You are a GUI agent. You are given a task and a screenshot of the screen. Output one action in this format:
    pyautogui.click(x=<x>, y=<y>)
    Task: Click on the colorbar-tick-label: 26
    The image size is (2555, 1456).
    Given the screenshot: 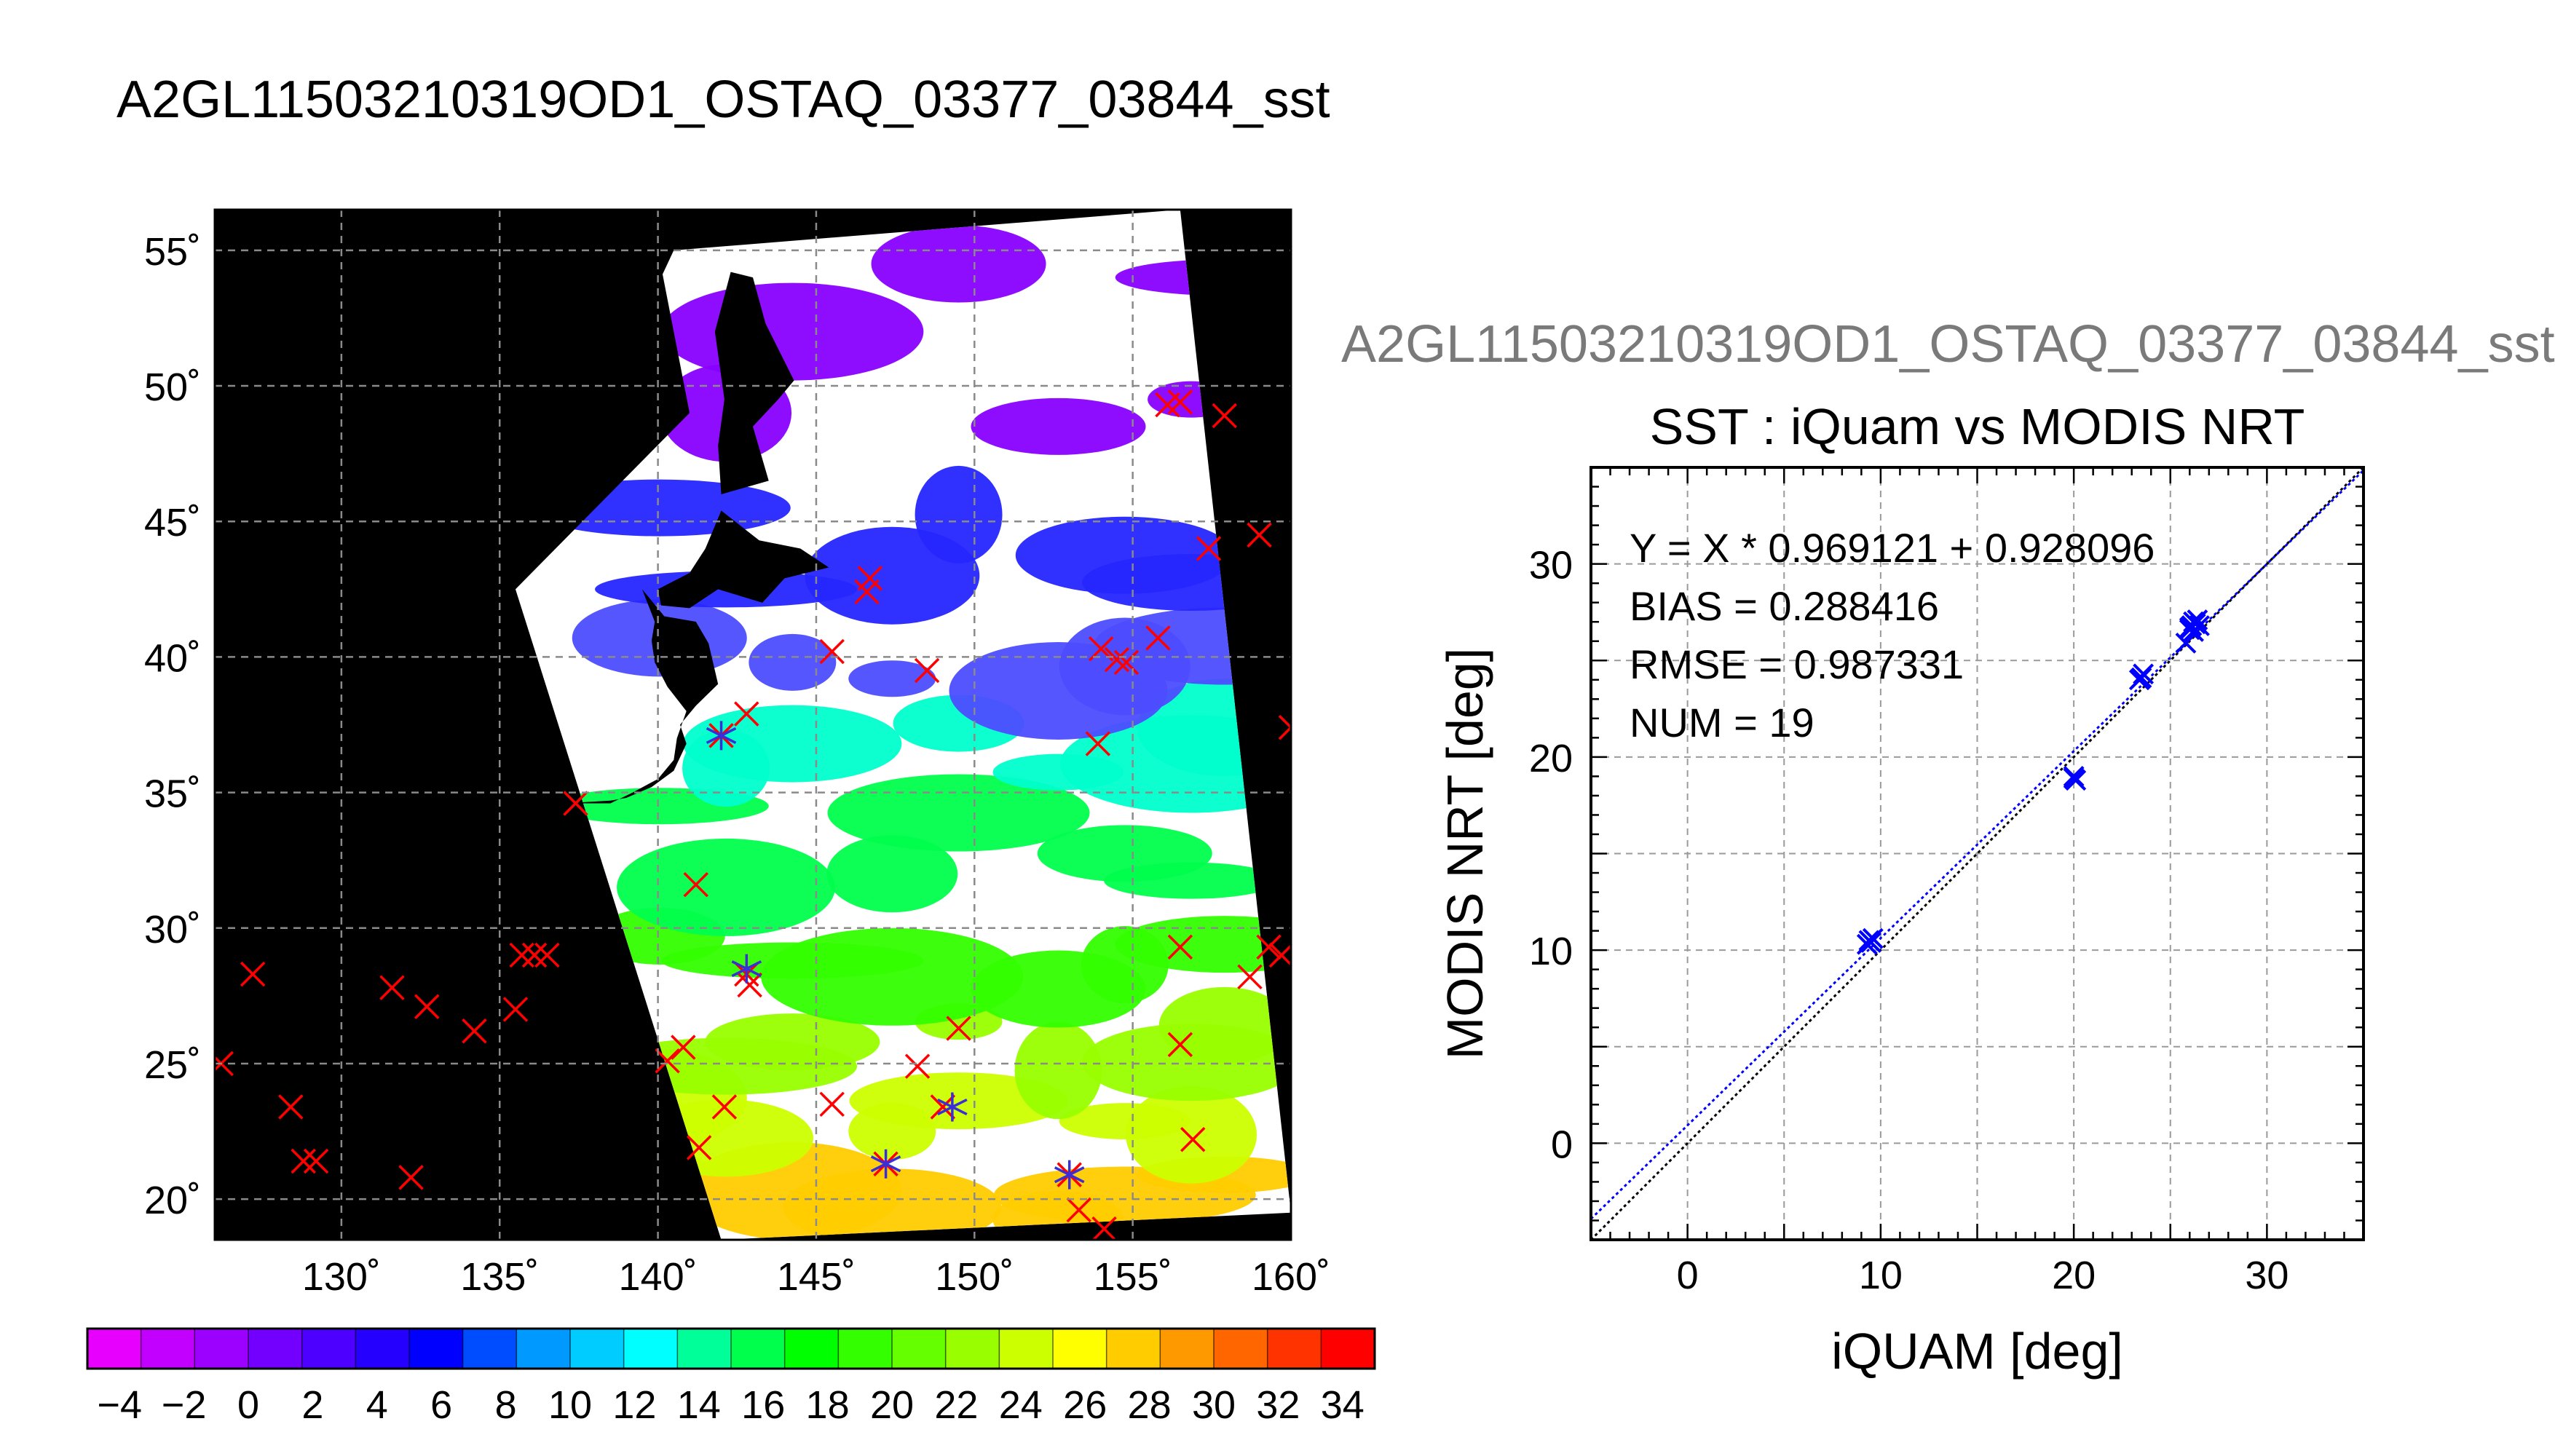 What is the action you would take?
    pyautogui.click(x=1085, y=1405)
    